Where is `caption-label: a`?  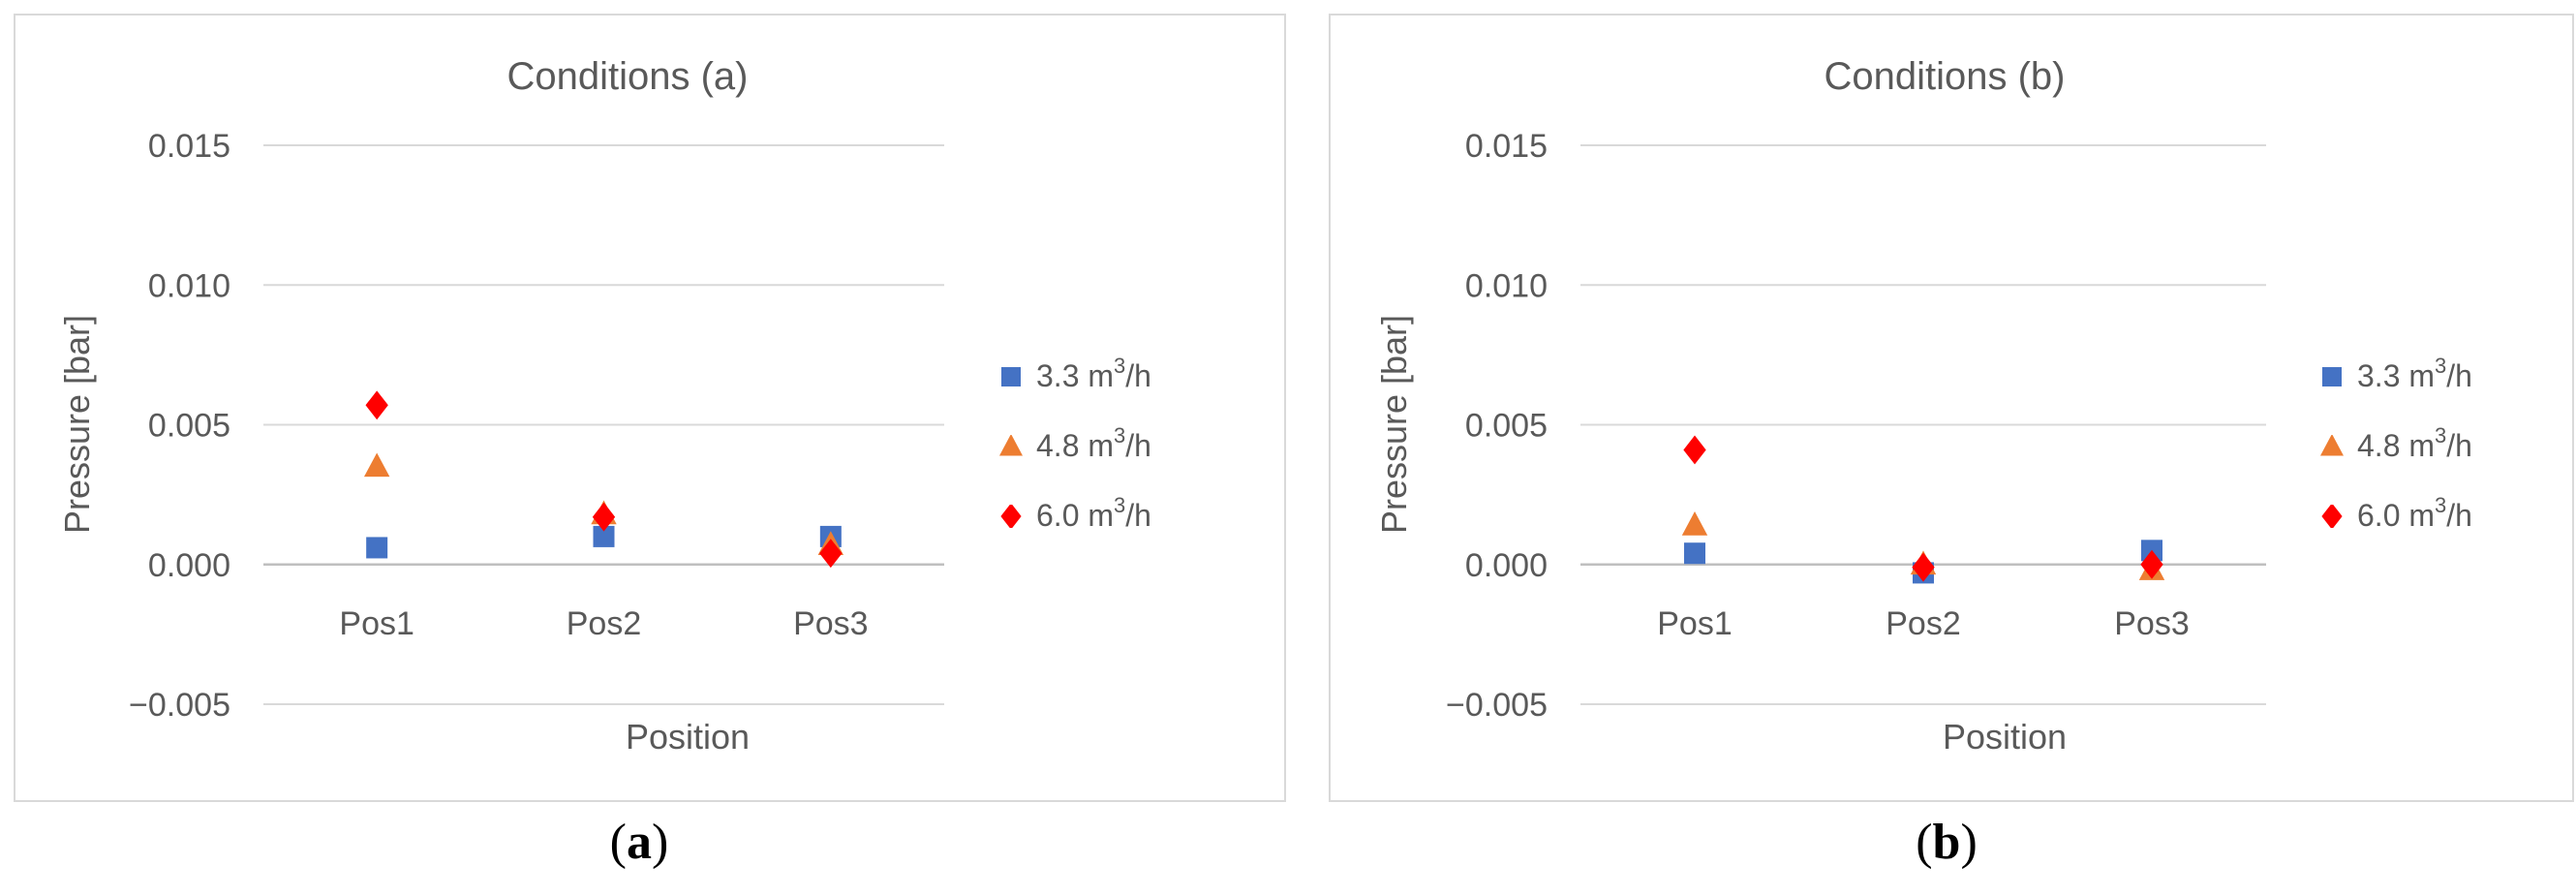
caption-label: a is located at coordinates (639, 842).